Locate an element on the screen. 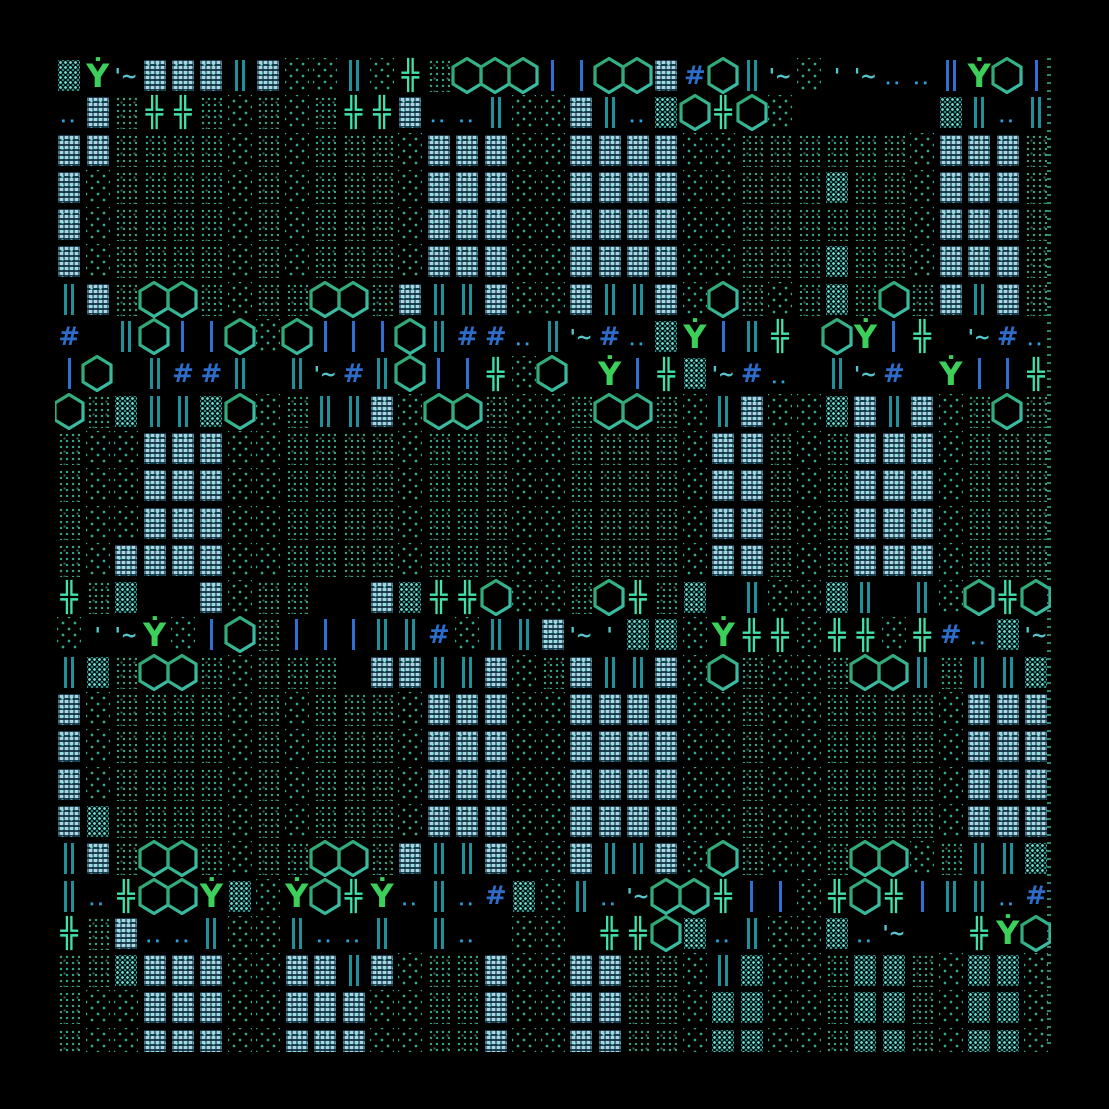 The height and width of the screenshot is (1109, 1109). grid-cell: Ẏ is located at coordinates (1007, 933).